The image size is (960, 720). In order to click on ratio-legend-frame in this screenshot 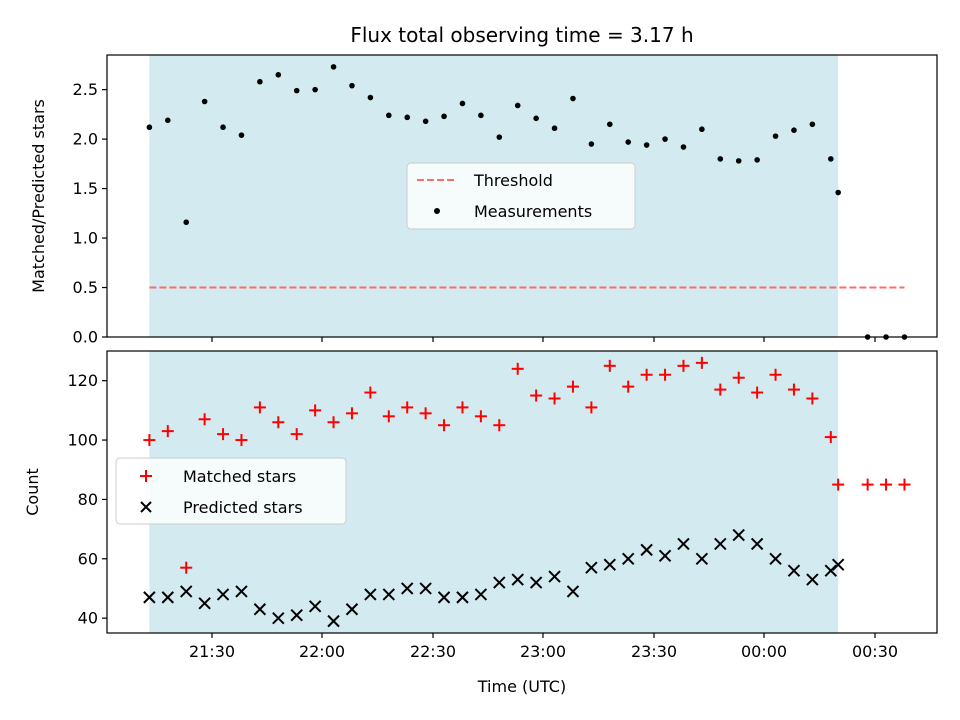, I will do `click(521, 196)`.